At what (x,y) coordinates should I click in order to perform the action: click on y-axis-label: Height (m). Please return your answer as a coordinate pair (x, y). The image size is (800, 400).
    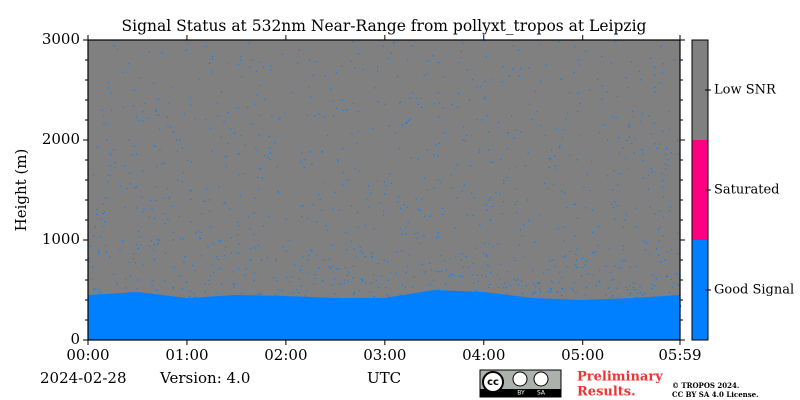
    Looking at the image, I should click on (21, 190).